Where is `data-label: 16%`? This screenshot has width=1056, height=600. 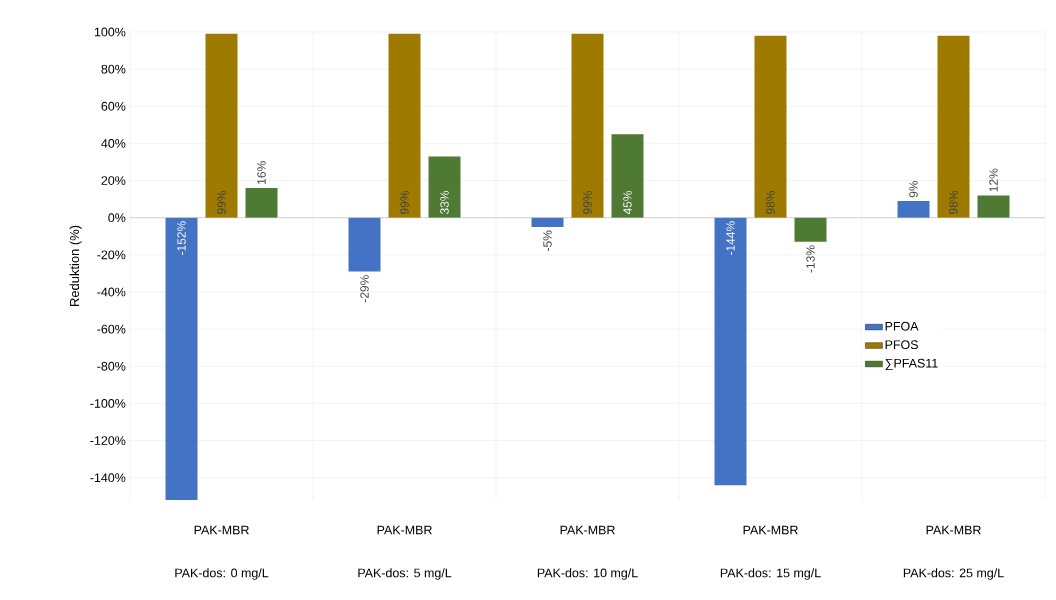 data-label: 16% is located at coordinates (261, 172).